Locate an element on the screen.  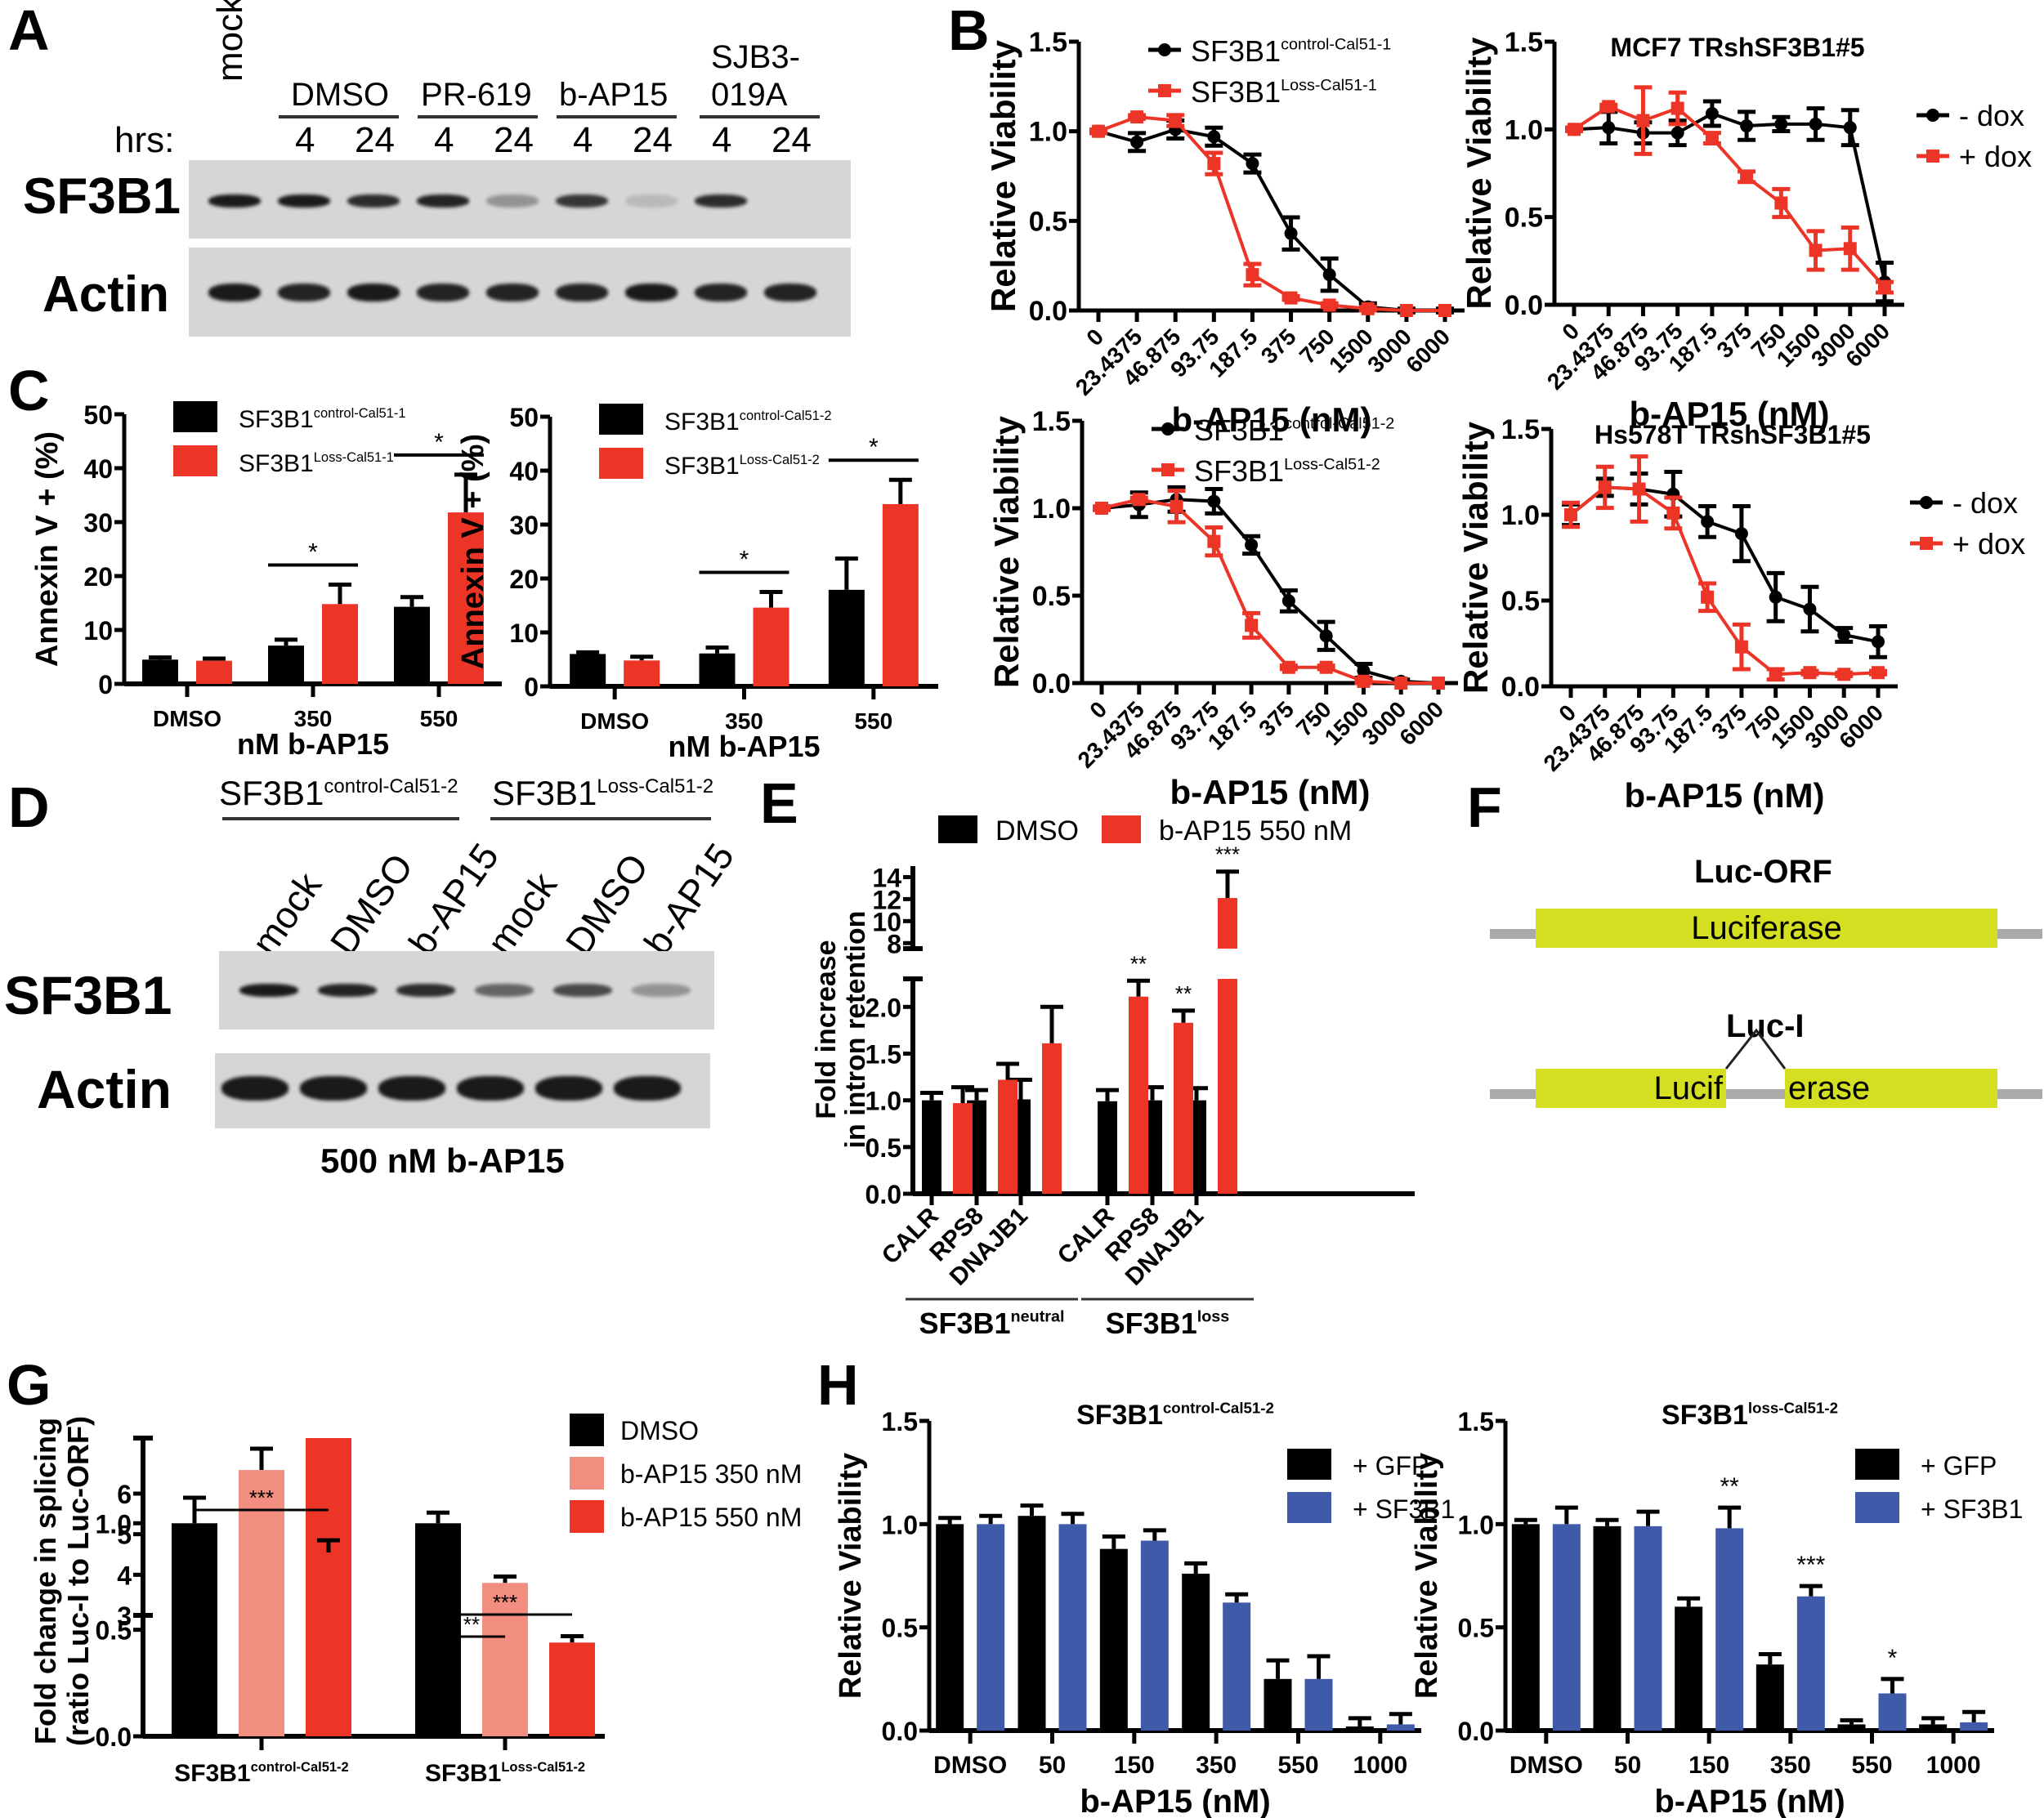
legend-label-sup: Loss-Cal51-2 is located at coordinates (1332, 465).